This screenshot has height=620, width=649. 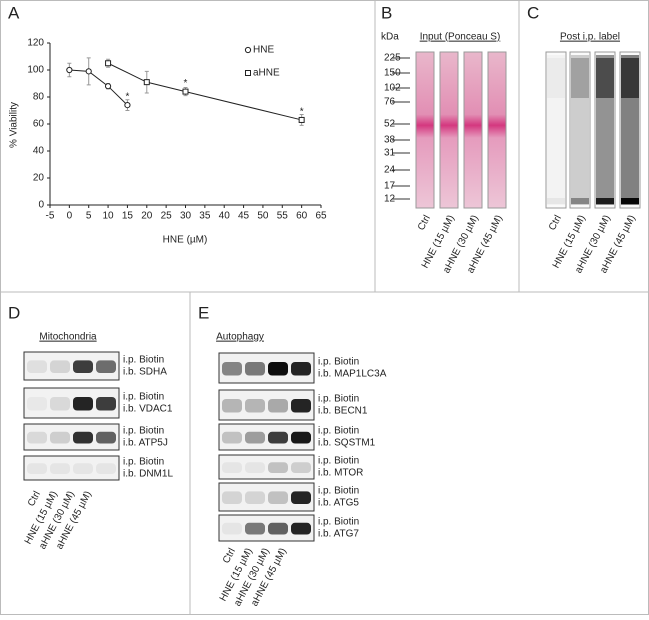 What do you see at coordinates (386, 12) in the screenshot?
I see `panel-label: B` at bounding box center [386, 12].